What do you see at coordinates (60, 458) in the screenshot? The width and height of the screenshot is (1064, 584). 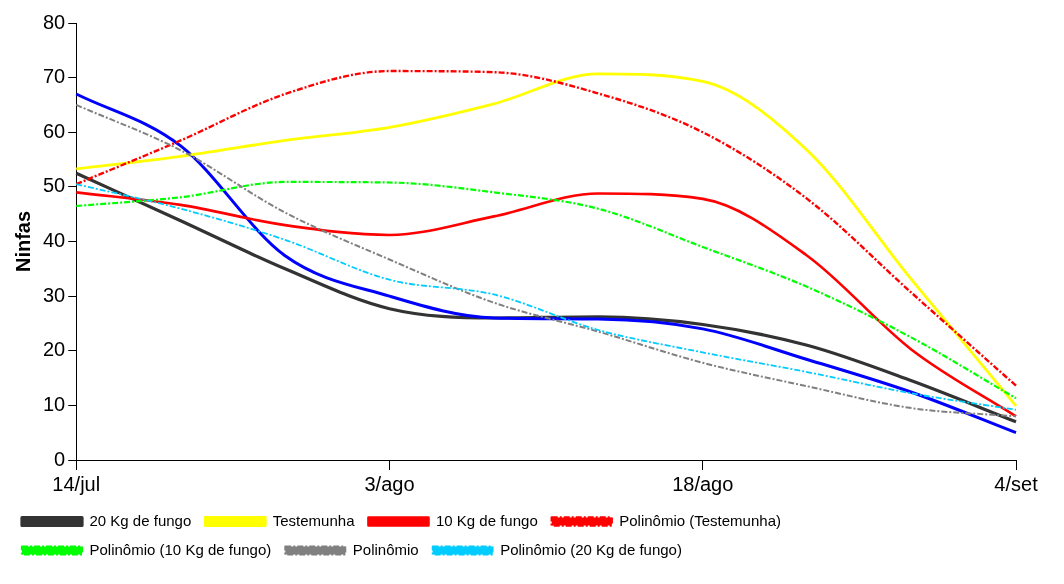 I see `y-tick-label: 0` at bounding box center [60, 458].